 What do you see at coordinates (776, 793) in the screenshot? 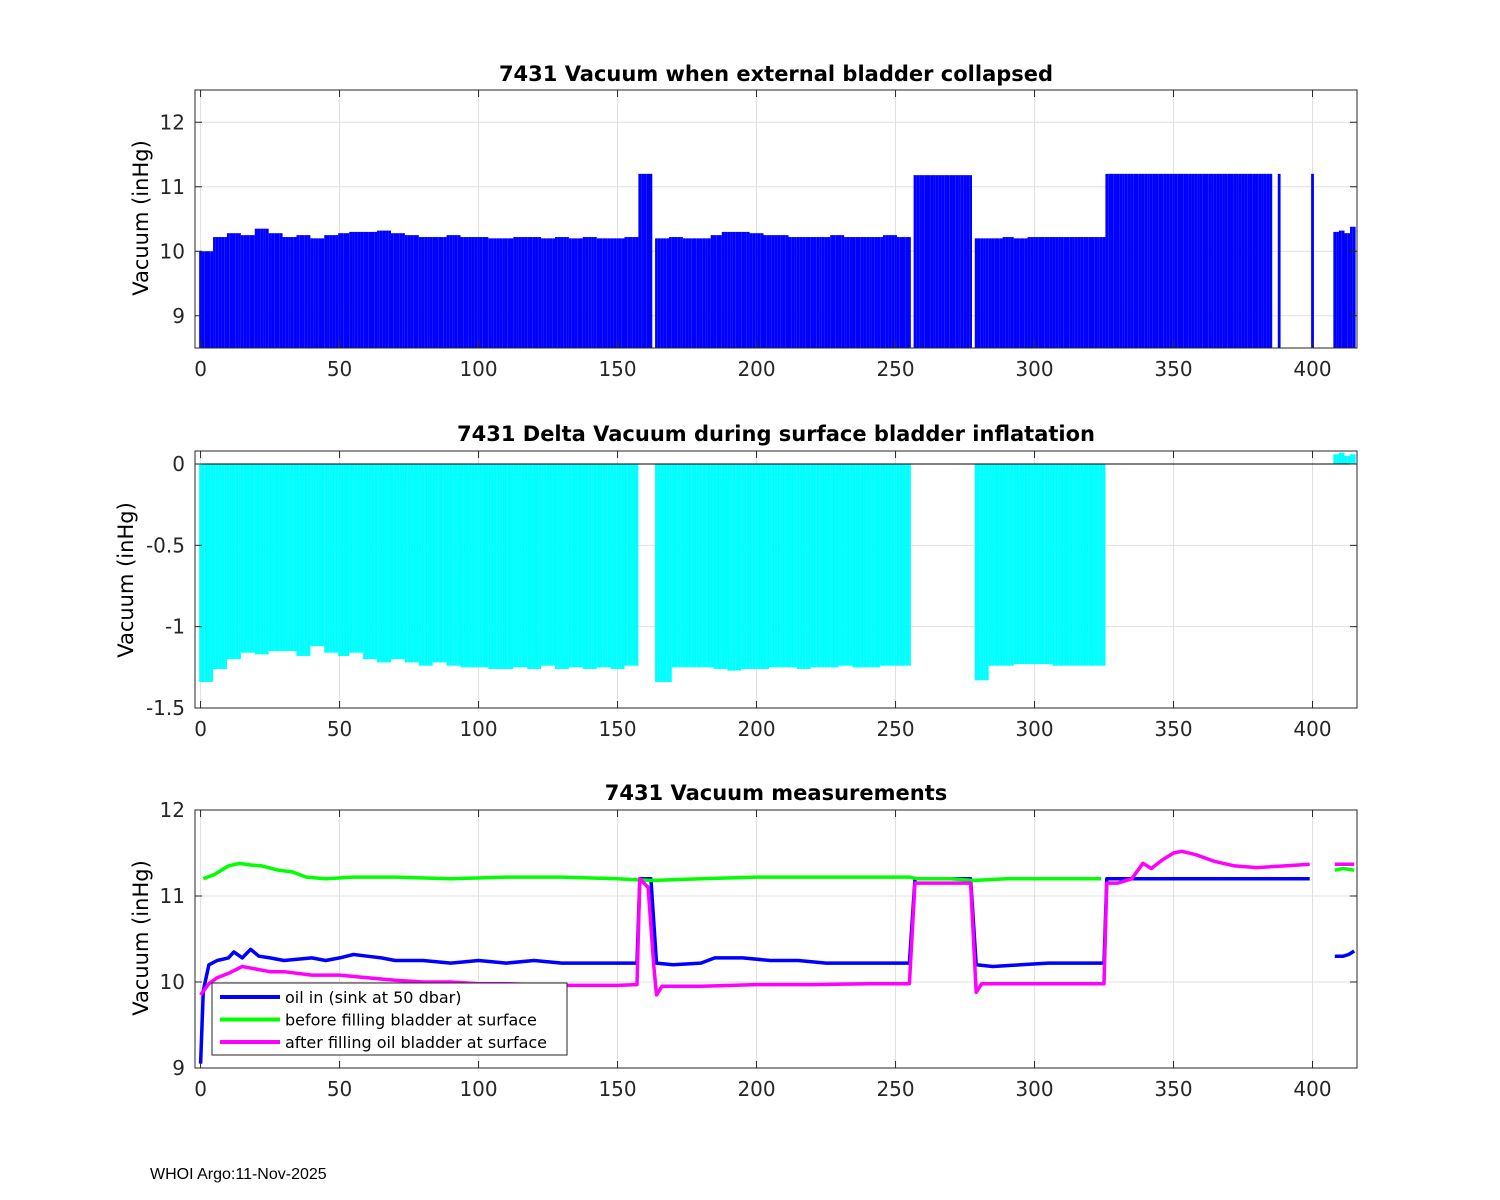
I see `chart-title: 7431 Vacuum measurements` at bounding box center [776, 793].